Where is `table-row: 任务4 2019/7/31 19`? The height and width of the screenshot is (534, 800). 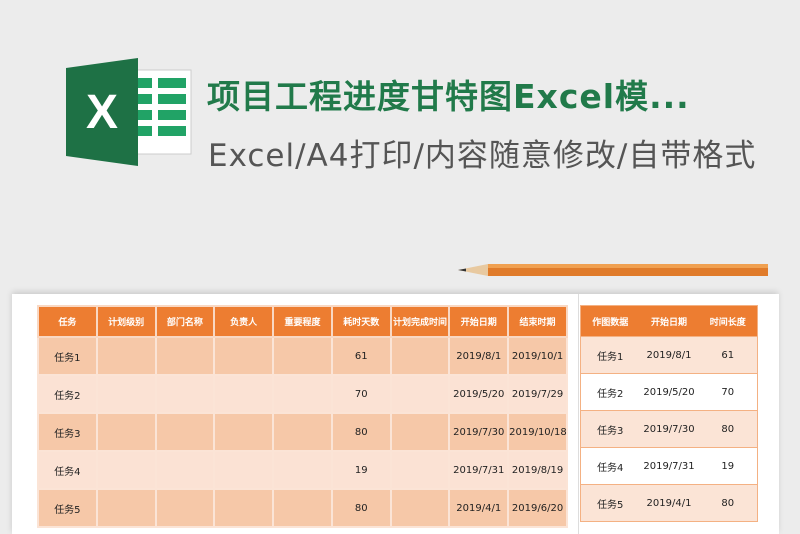 table-row: 任务4 2019/7/31 19 is located at coordinates (669, 466).